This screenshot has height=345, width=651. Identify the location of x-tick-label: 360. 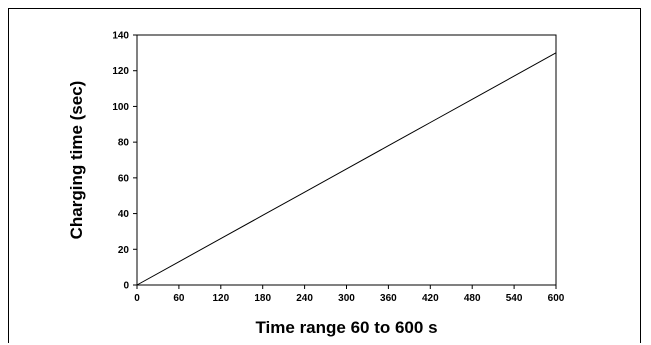
(388, 298).